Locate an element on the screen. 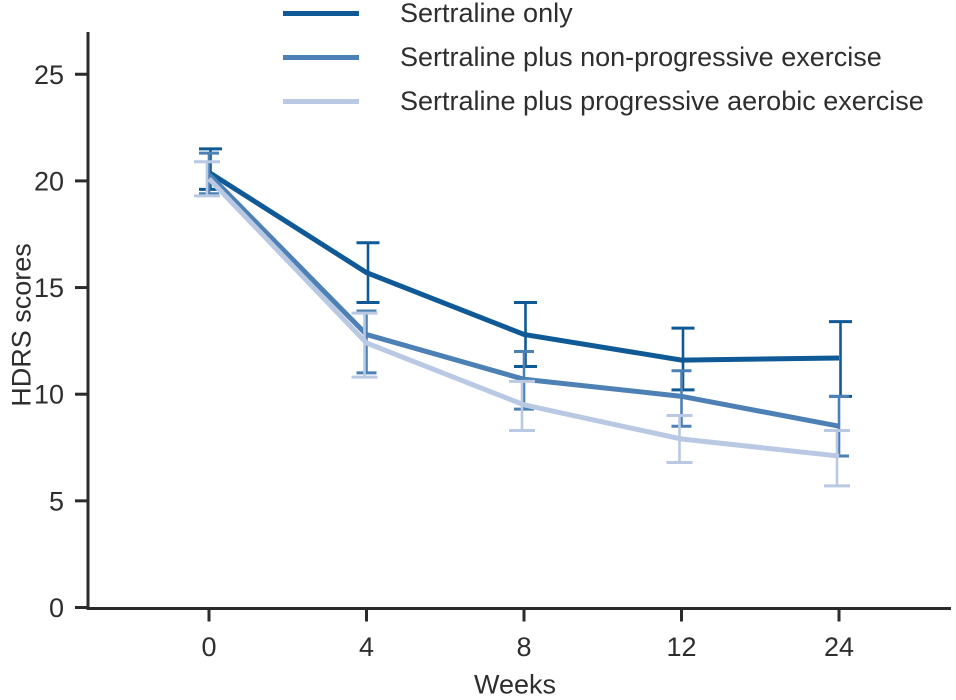 Image resolution: width=956 pixels, height=700 pixels. y-tick-label: 10 is located at coordinates (49, 395).